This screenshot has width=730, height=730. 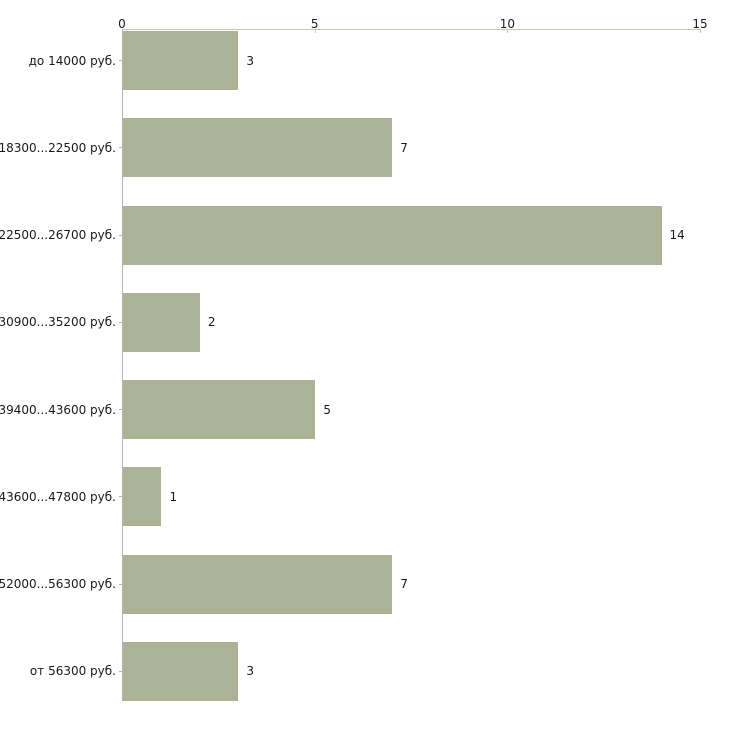 I want to click on chart-row: от 56300 руб. 3, so click(x=365, y=685).